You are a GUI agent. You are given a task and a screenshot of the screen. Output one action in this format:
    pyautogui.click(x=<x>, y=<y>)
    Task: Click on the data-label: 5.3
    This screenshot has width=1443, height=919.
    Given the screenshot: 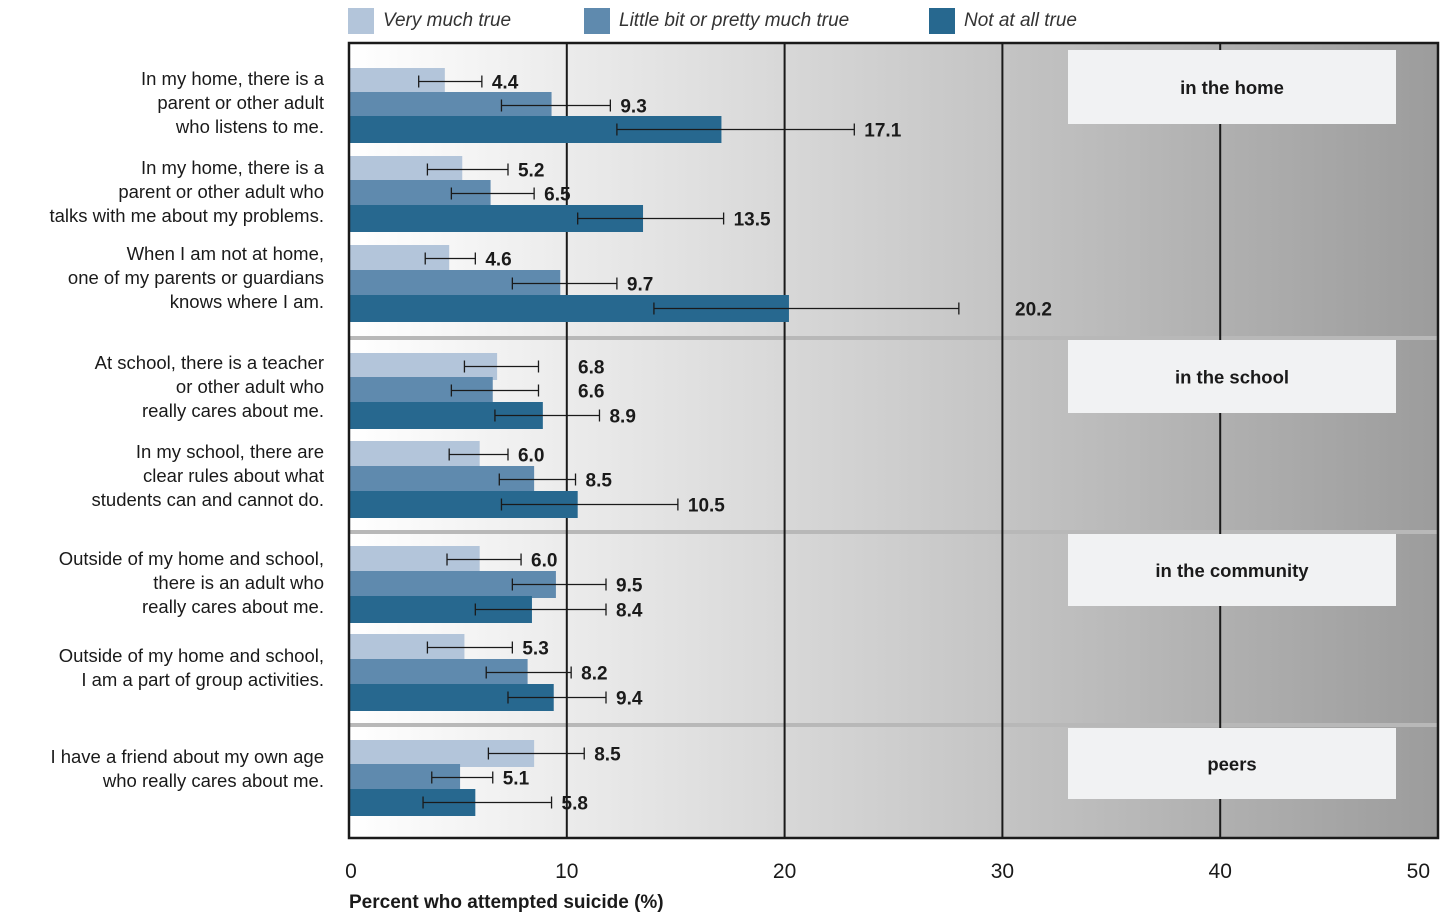 What is the action you would take?
    pyautogui.click(x=535, y=649)
    